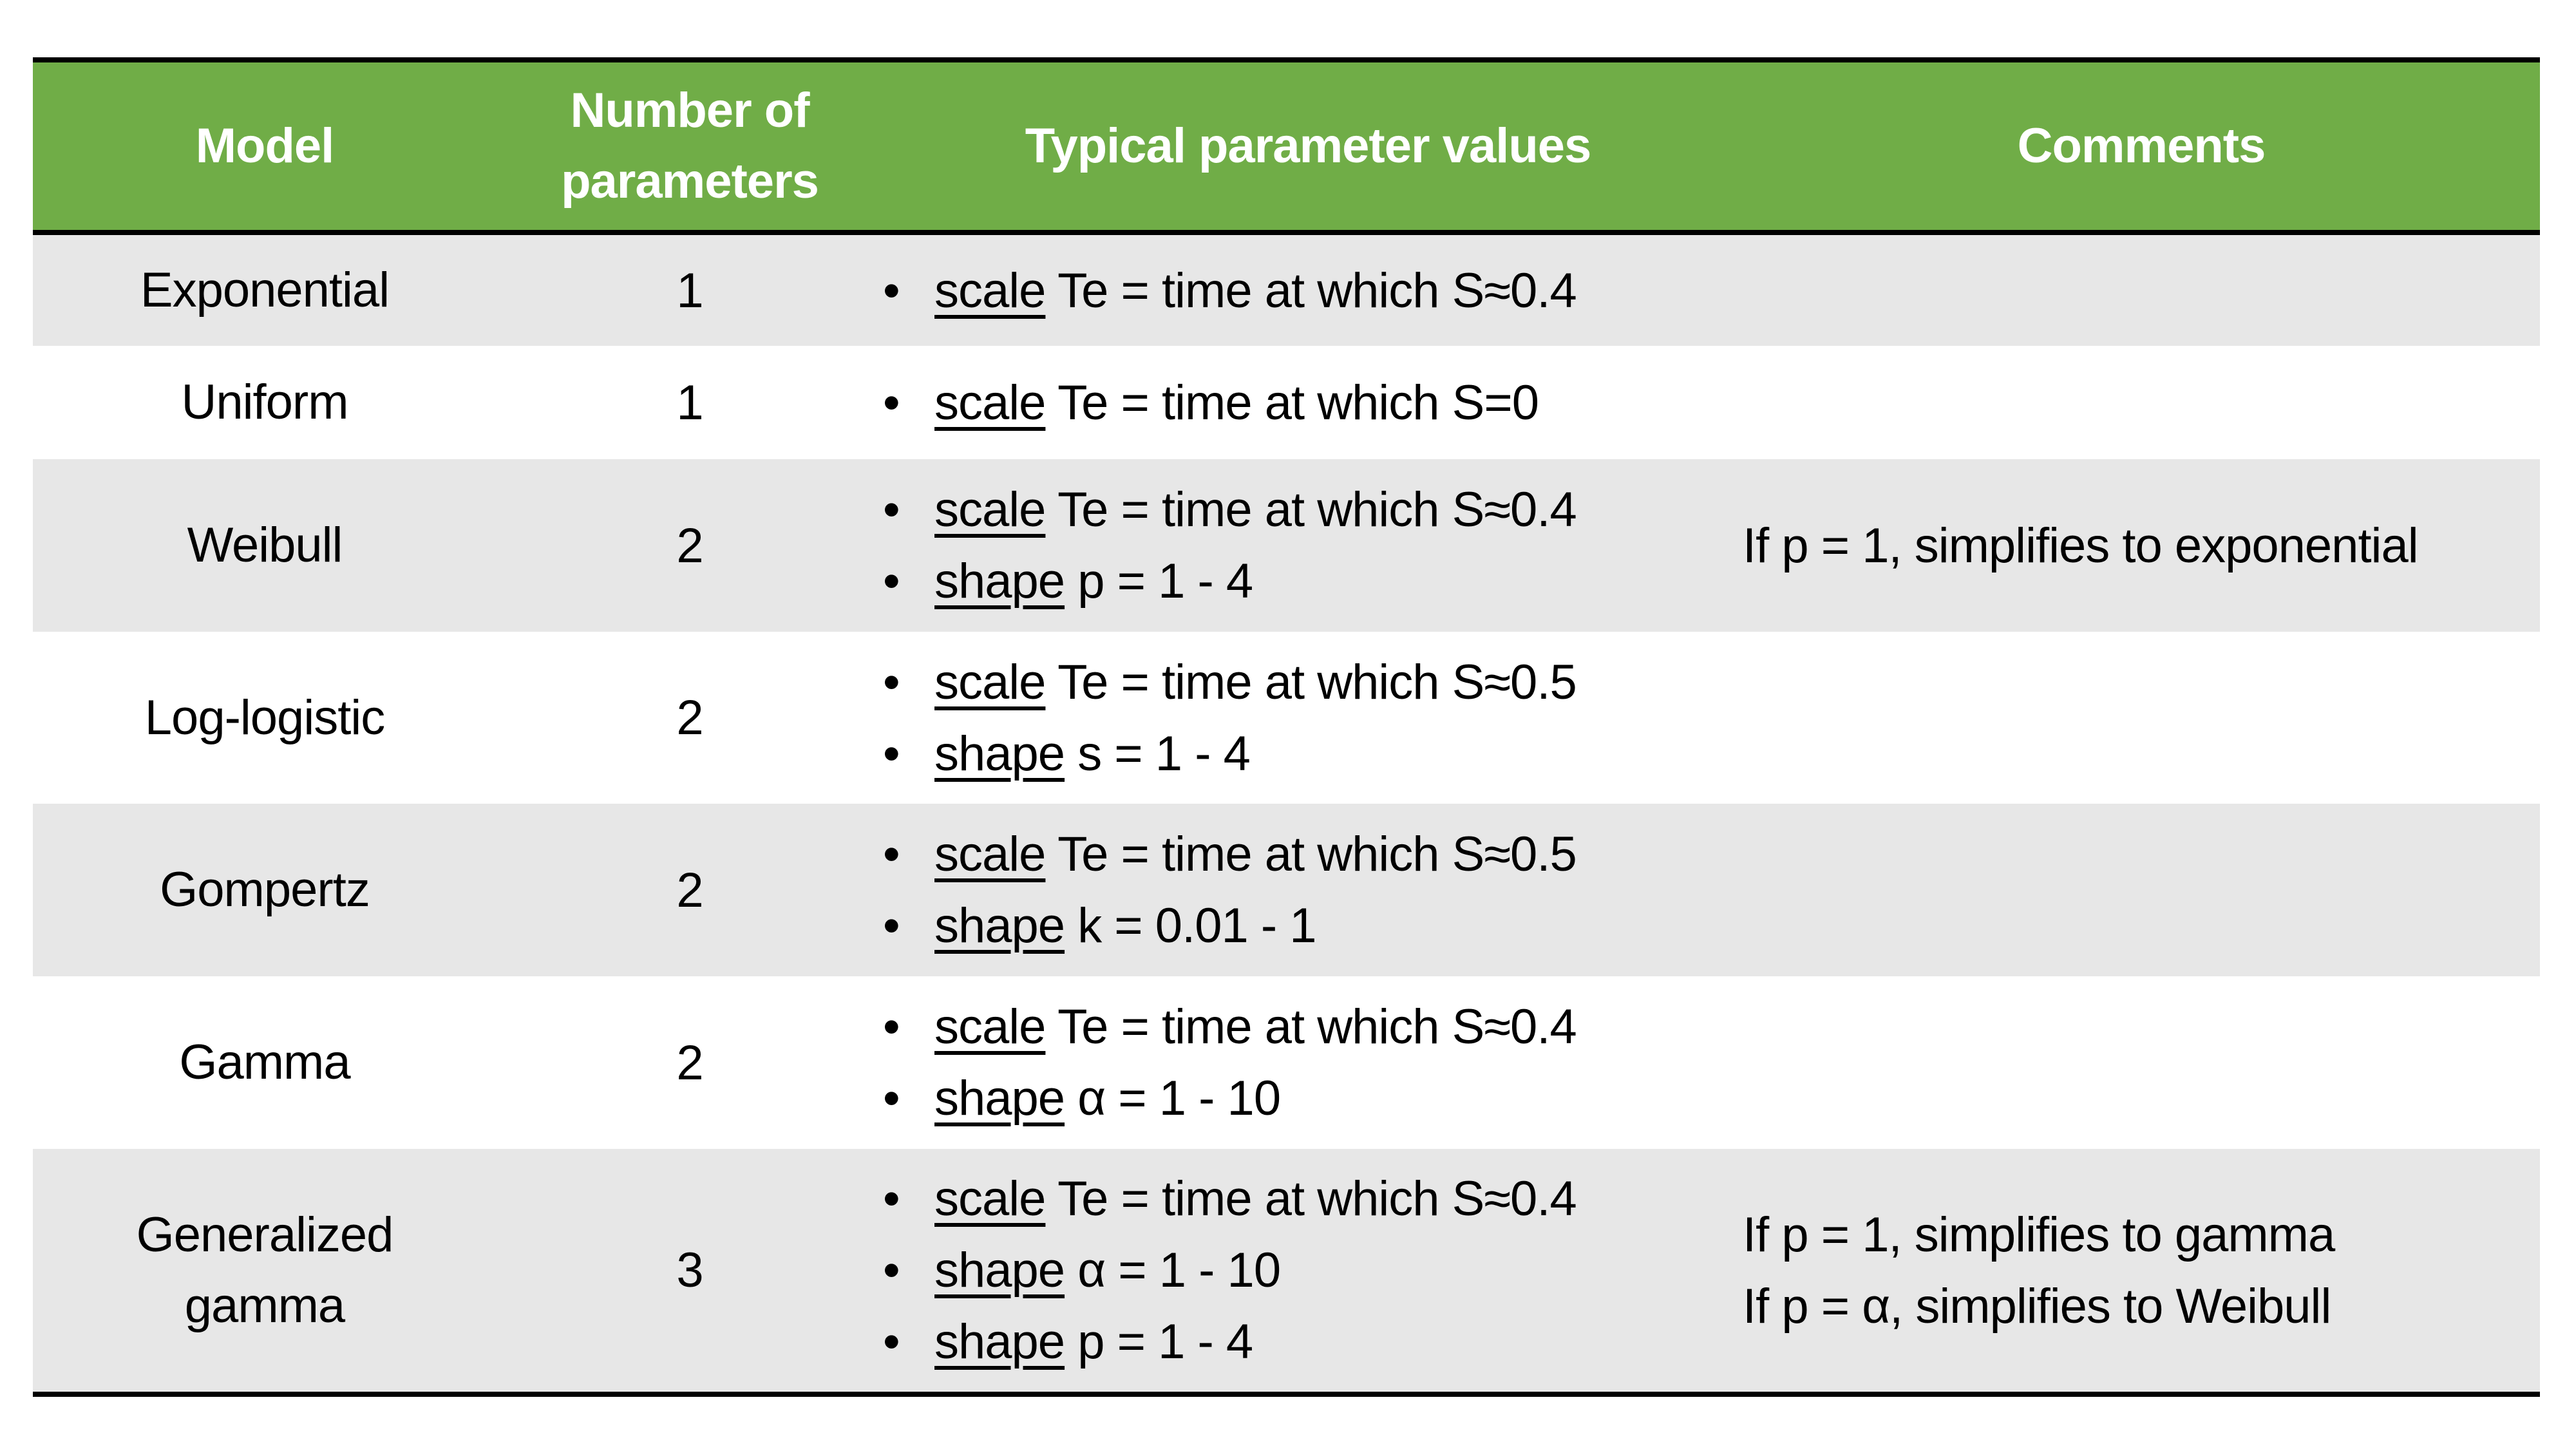 The height and width of the screenshot is (1449, 2576). I want to click on model-cell: Exponential, so click(265, 290).